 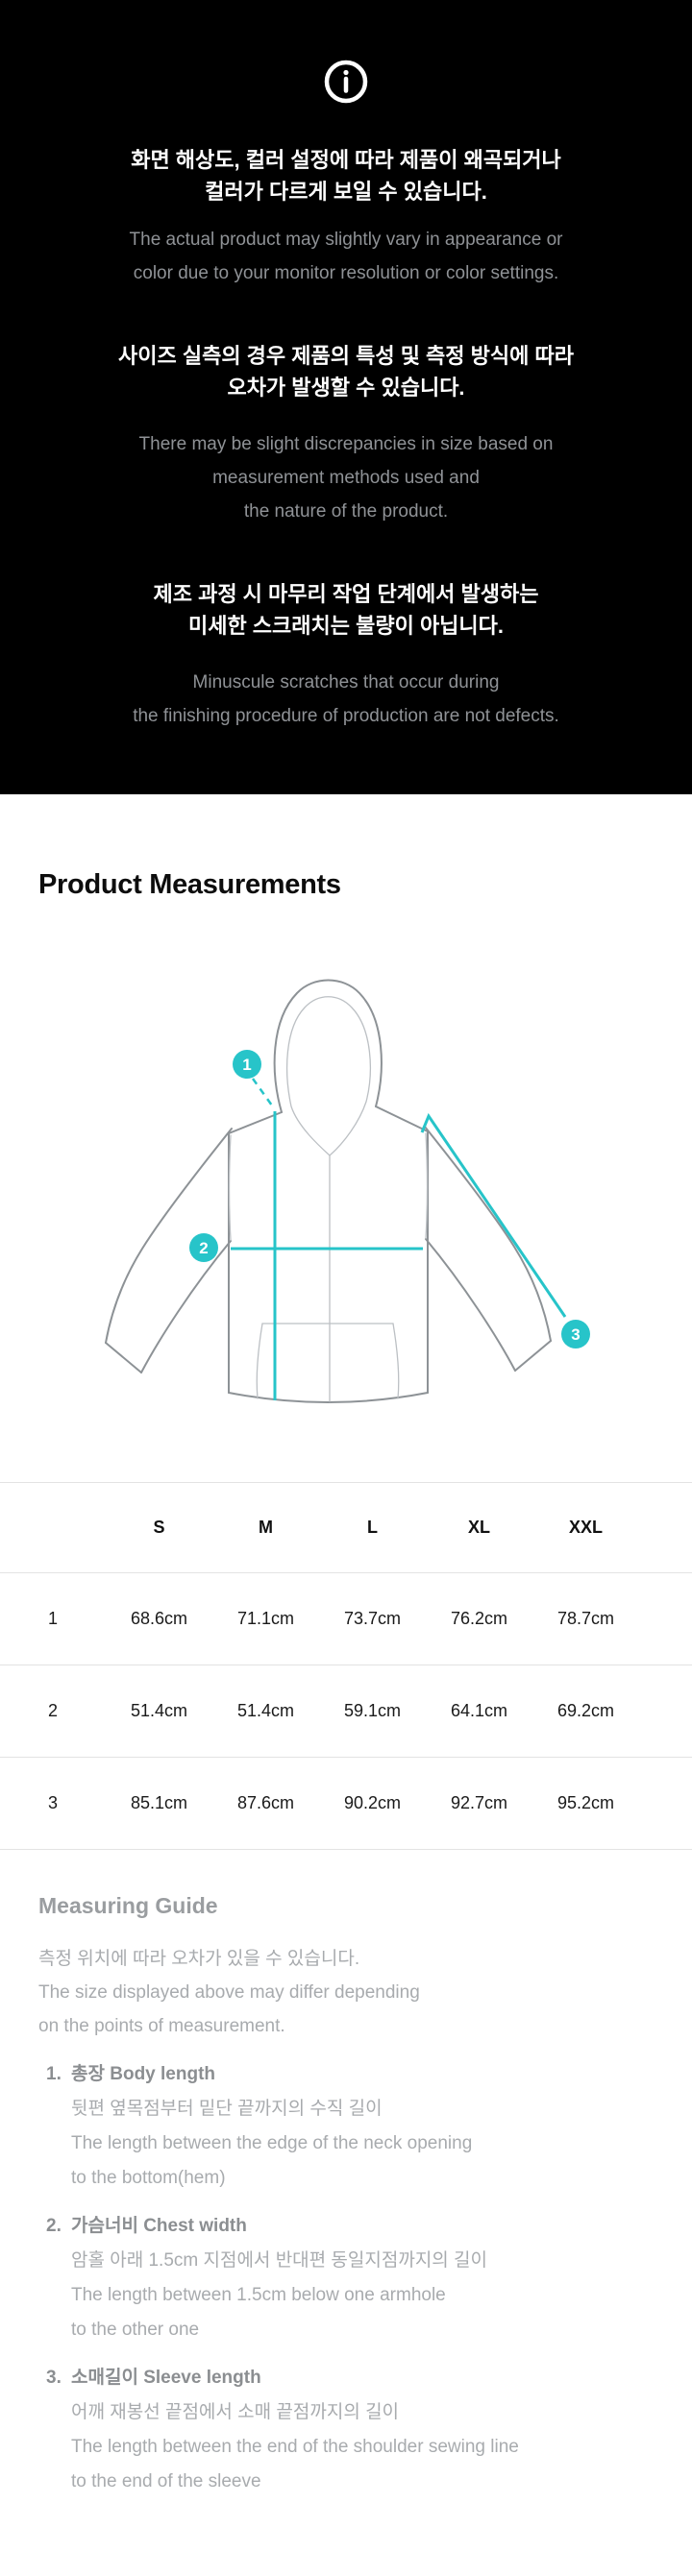 What do you see at coordinates (346, 626) in the screenshot?
I see `notice-kr-line: 미세한 스크래치는 불량이 아닙니다.` at bounding box center [346, 626].